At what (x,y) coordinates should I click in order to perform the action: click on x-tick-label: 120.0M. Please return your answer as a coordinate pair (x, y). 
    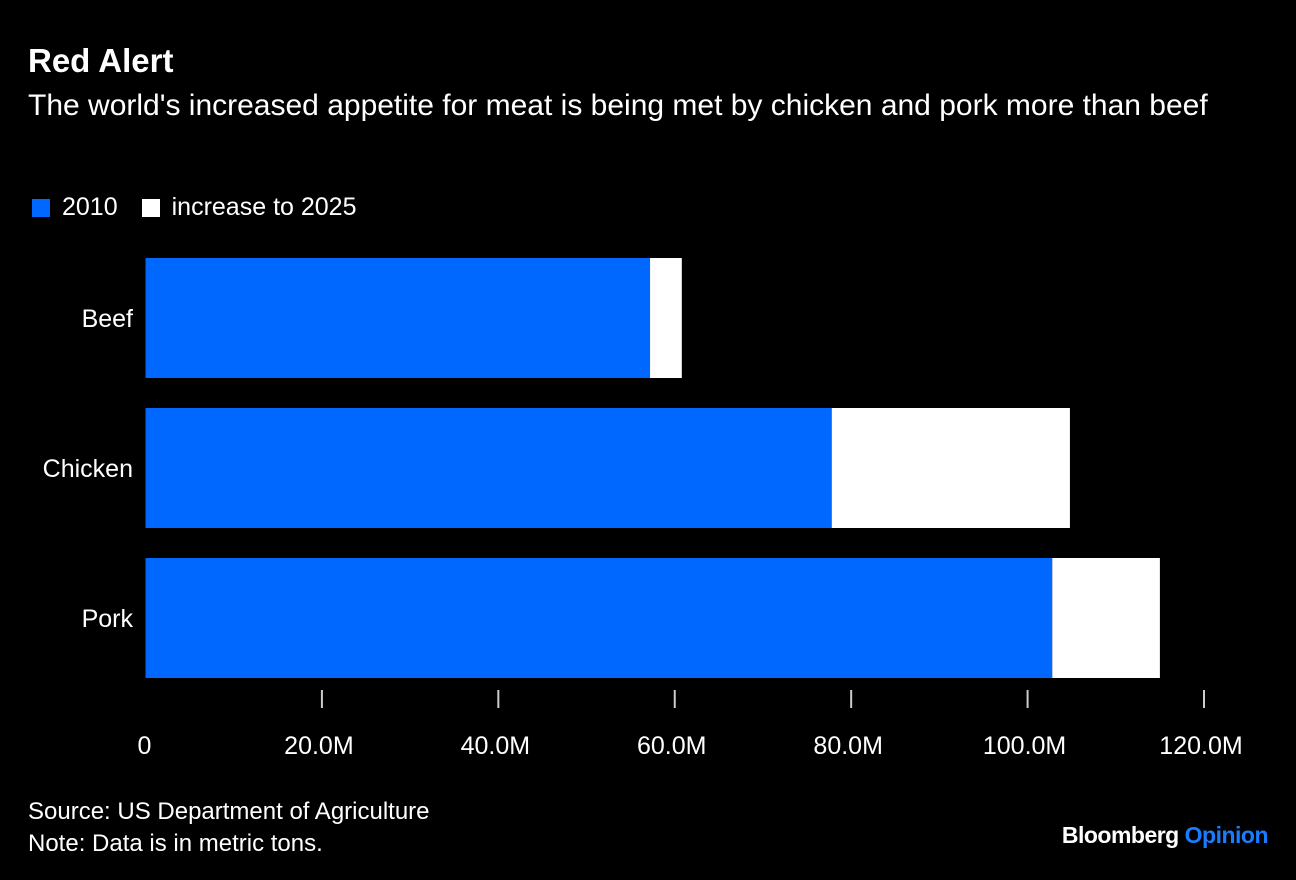
    Looking at the image, I should click on (1200, 746).